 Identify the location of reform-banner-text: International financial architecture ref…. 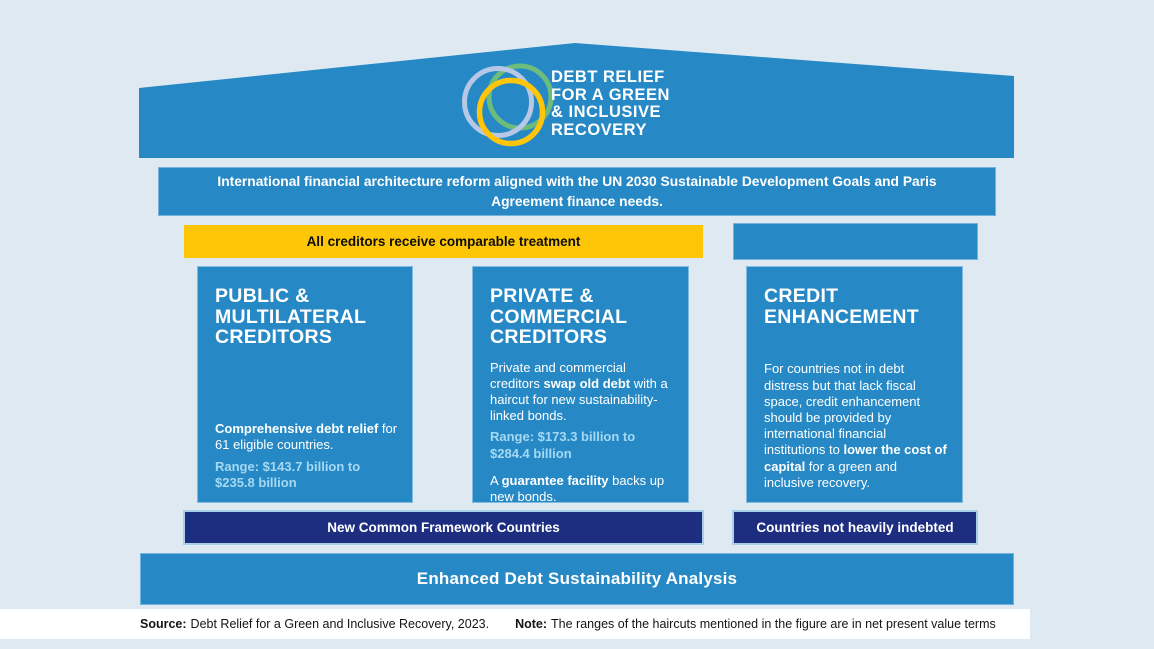
(577, 191).